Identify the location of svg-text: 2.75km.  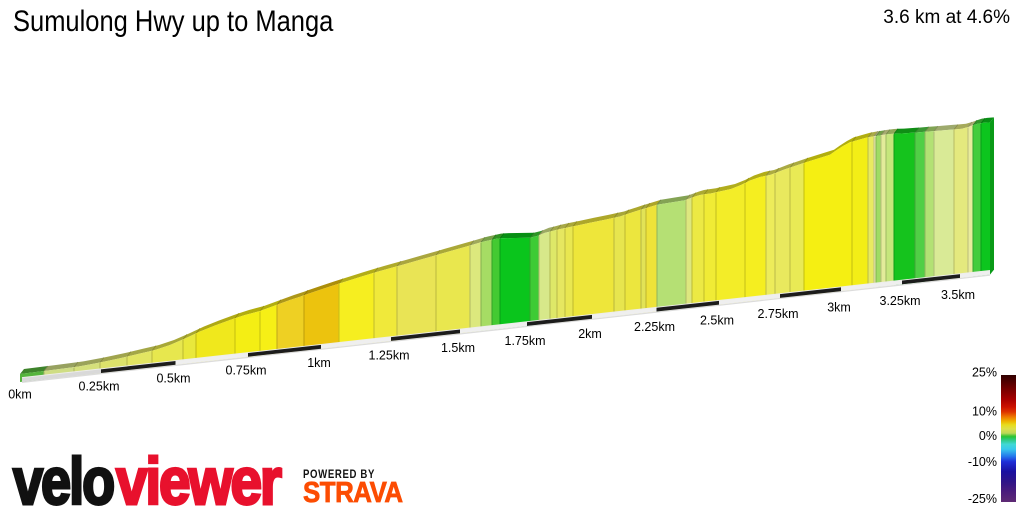
(778, 314).